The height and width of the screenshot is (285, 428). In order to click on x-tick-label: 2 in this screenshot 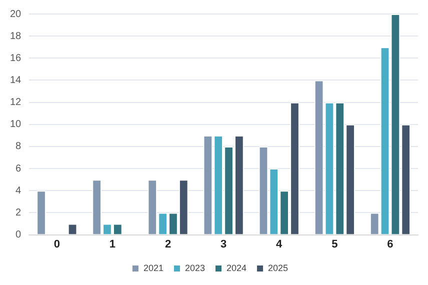, I will do `click(168, 244)`.